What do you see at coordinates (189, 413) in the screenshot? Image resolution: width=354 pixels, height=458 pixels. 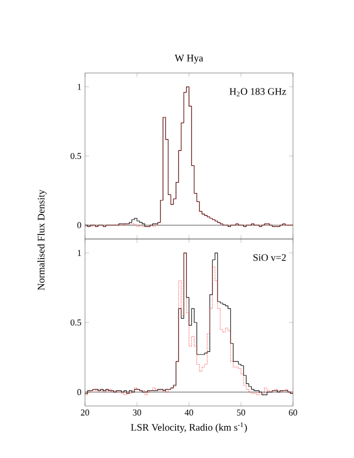 I see `x-tick-label: 40` at bounding box center [189, 413].